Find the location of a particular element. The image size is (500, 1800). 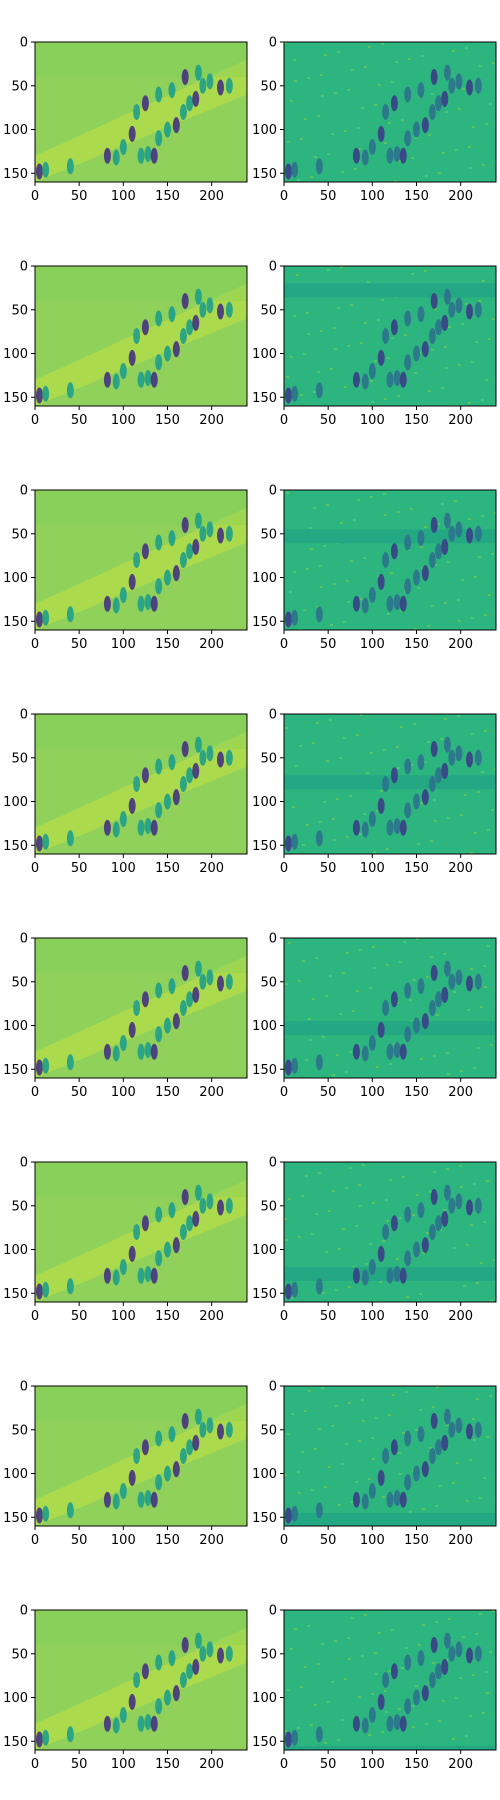

subplot-r4-c2: 0 50 100 150 200 0 50 100 150 is located at coordinates (374, 792).